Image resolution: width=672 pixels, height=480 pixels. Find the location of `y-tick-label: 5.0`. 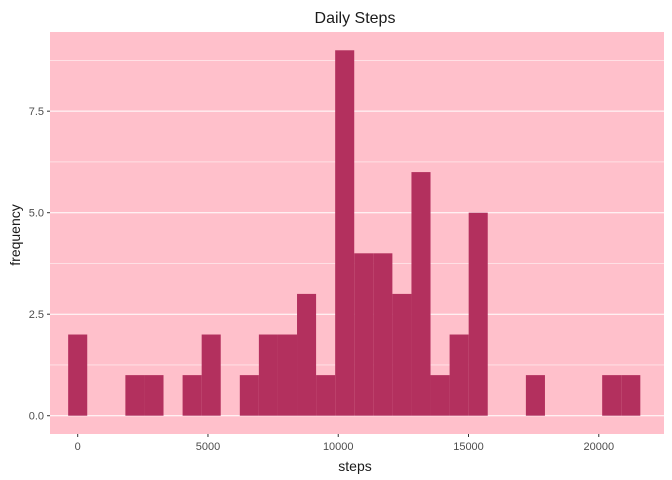

y-tick-label: 5.0 is located at coordinates (36, 214).